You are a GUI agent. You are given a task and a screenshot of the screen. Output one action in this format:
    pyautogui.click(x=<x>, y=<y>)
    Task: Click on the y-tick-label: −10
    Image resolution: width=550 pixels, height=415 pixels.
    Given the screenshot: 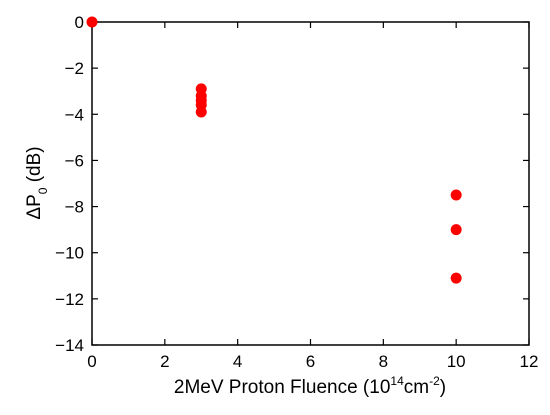 What is the action you would take?
    pyautogui.click(x=69, y=253)
    